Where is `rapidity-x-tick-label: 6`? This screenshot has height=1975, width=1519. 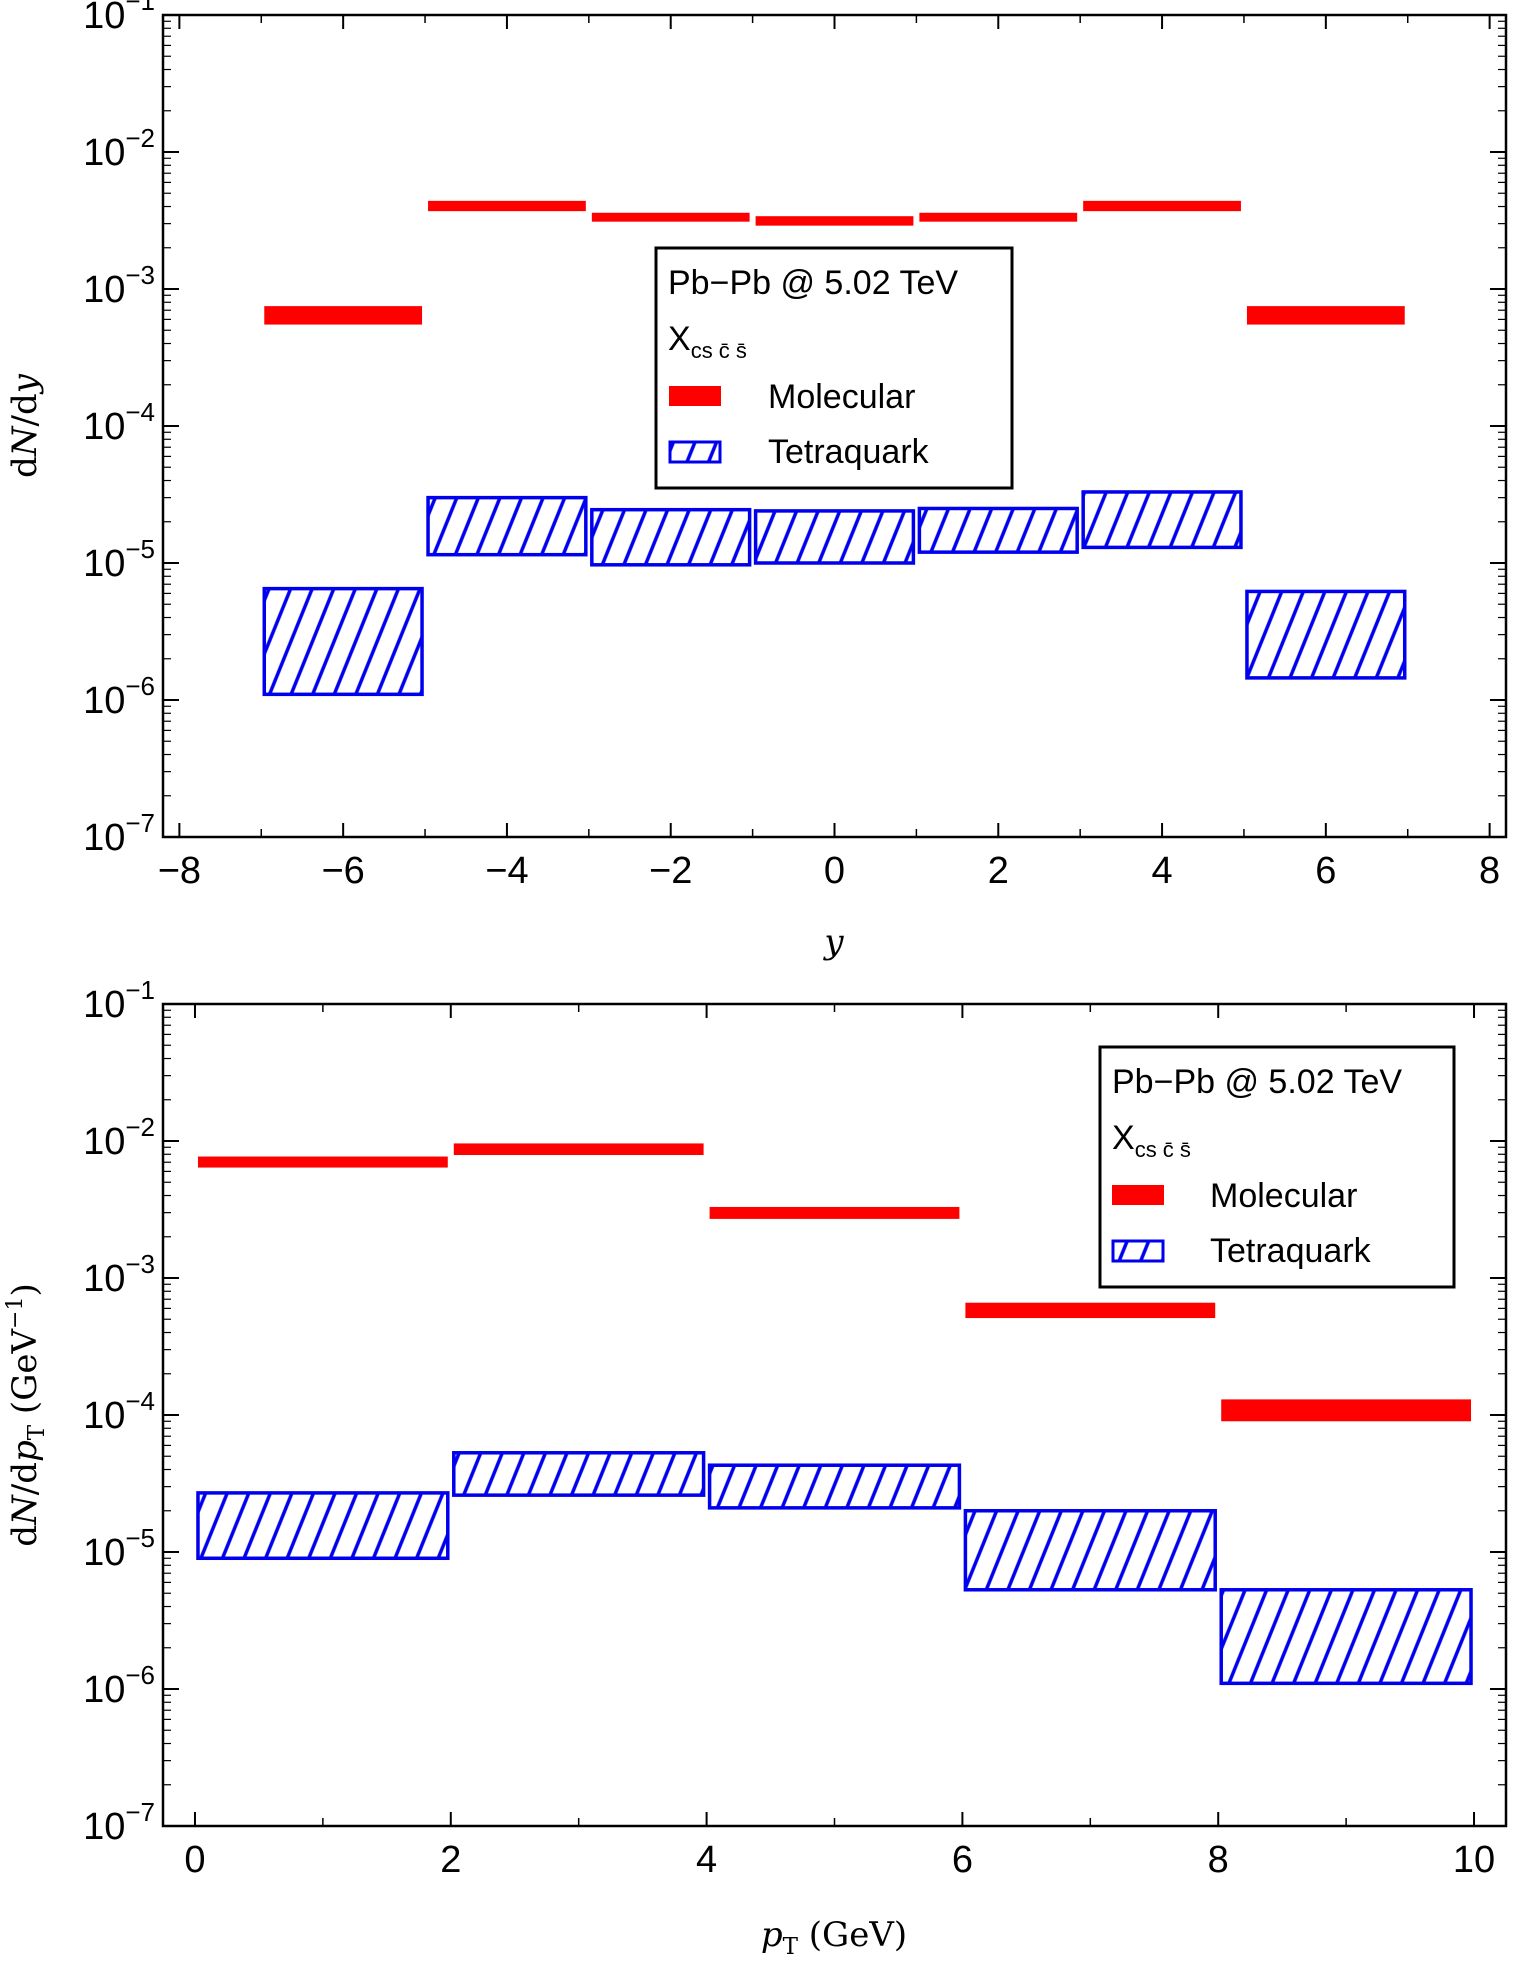 rapidity-x-tick-label: 6 is located at coordinates (1325, 871).